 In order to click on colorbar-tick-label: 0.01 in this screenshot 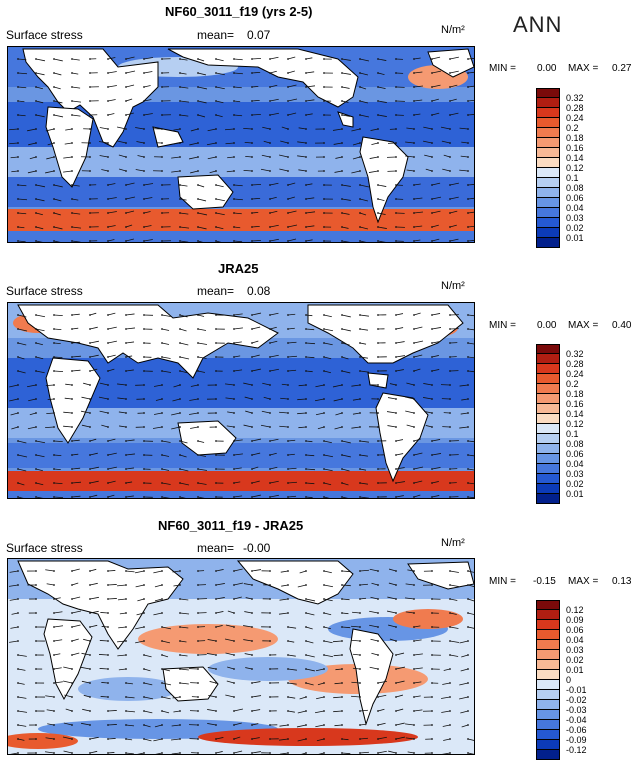, I will do `click(575, 238)`.